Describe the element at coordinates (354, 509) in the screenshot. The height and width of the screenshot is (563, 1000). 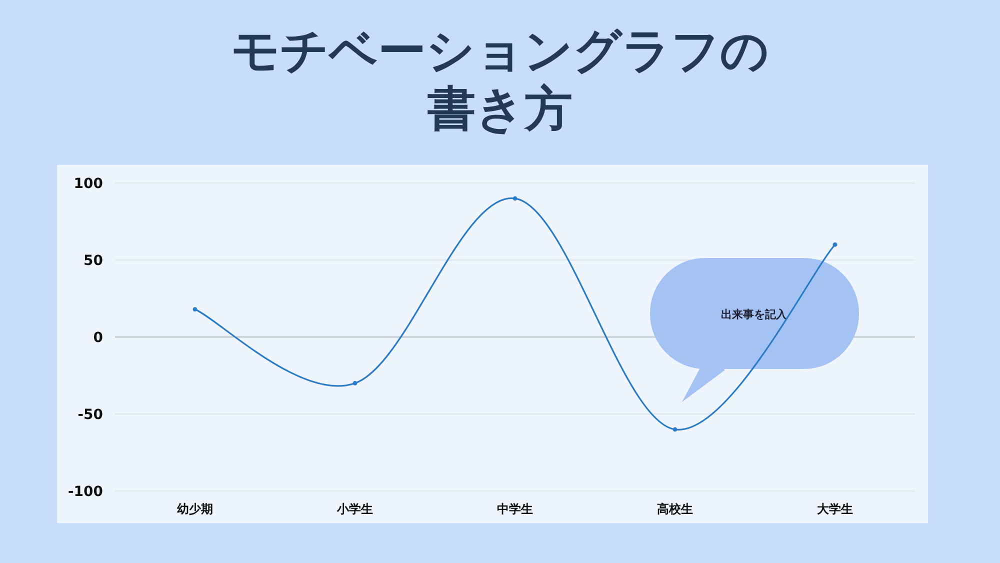
I see `x-tick-label: 小学生` at that location.